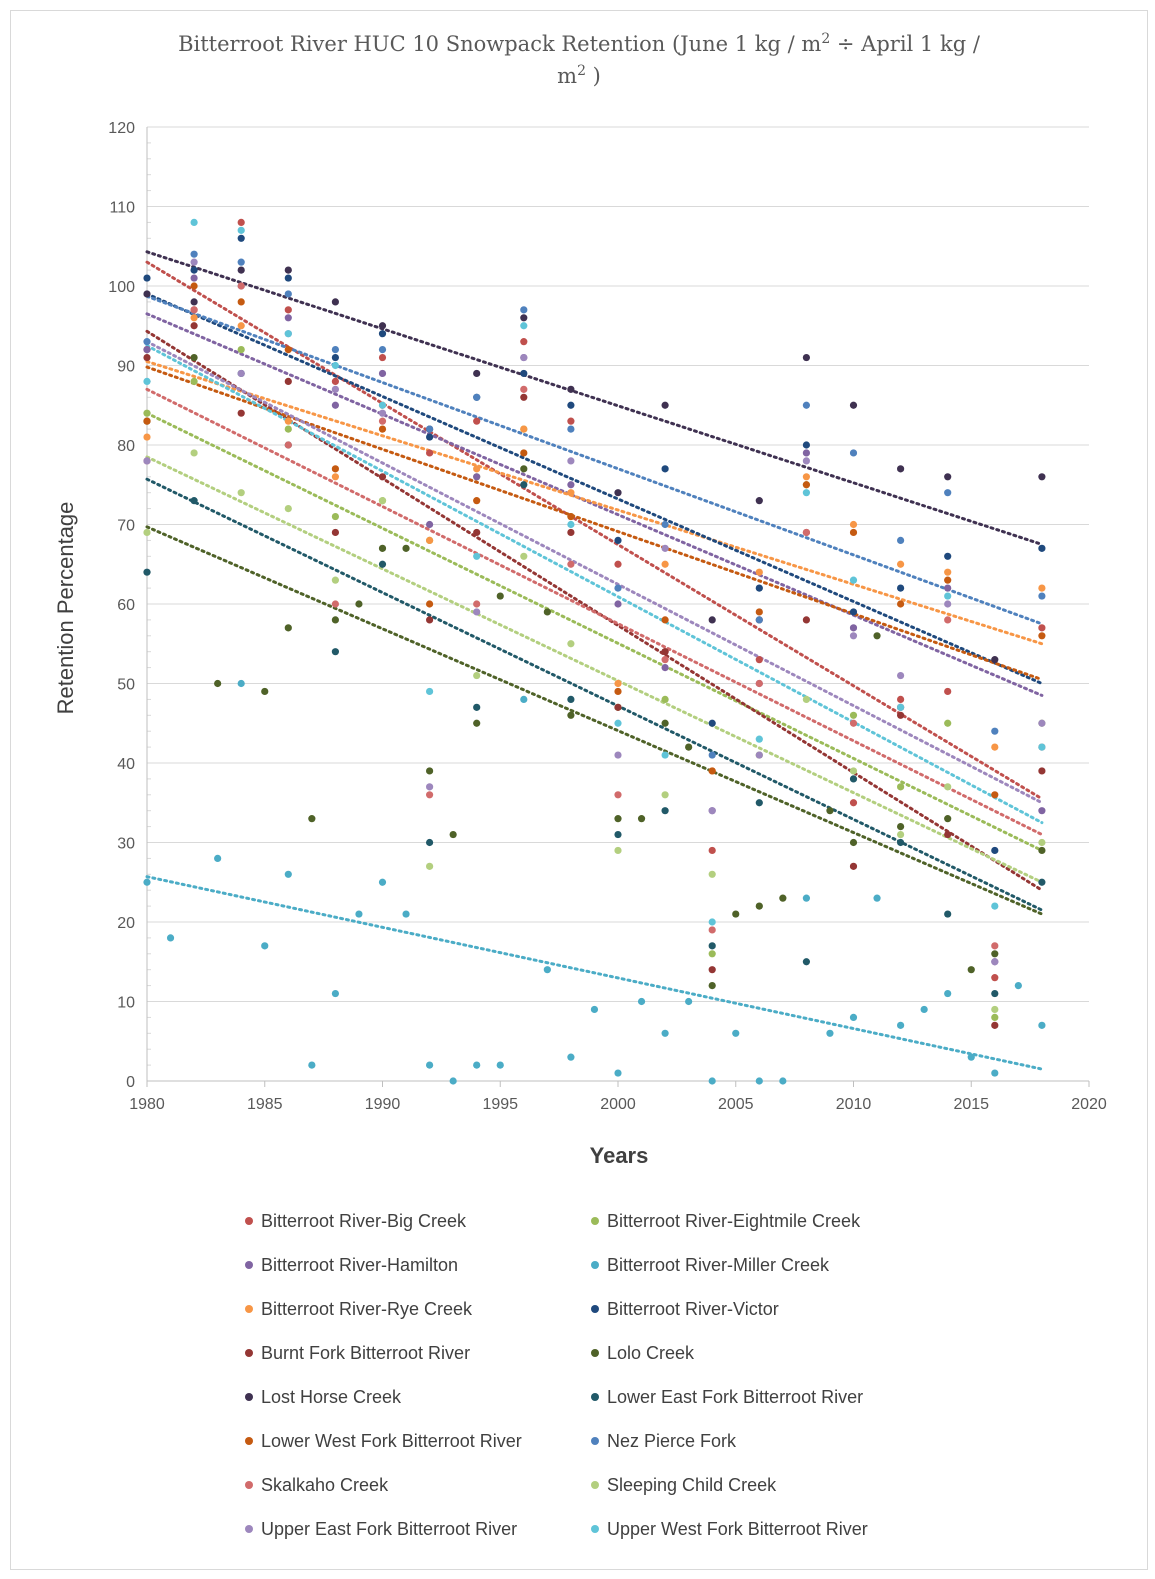 Image resolution: width=1155 pixels, height=1579 pixels. I want to click on y-tick-label: 80, so click(126, 446).